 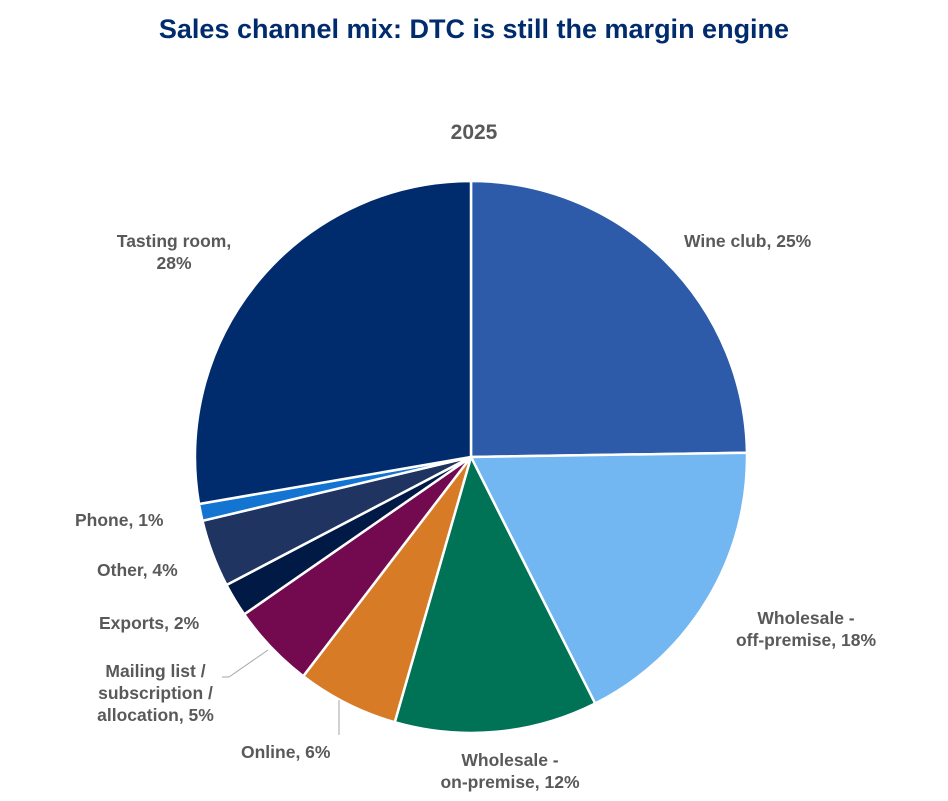 What do you see at coordinates (609, 578) in the screenshot?
I see `pie-slice-wholesale-off-premise` at bounding box center [609, 578].